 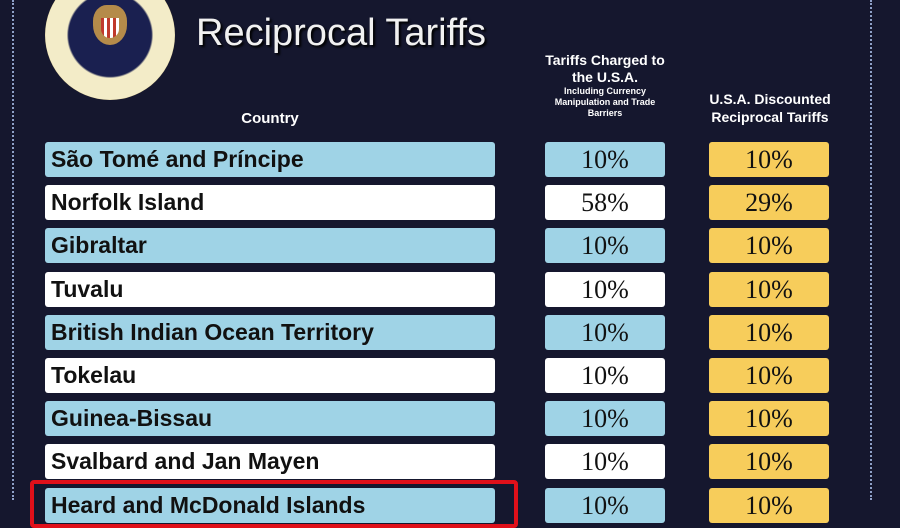 I want to click on country-cell: Svalbard and Jan Mayen, so click(x=270, y=462).